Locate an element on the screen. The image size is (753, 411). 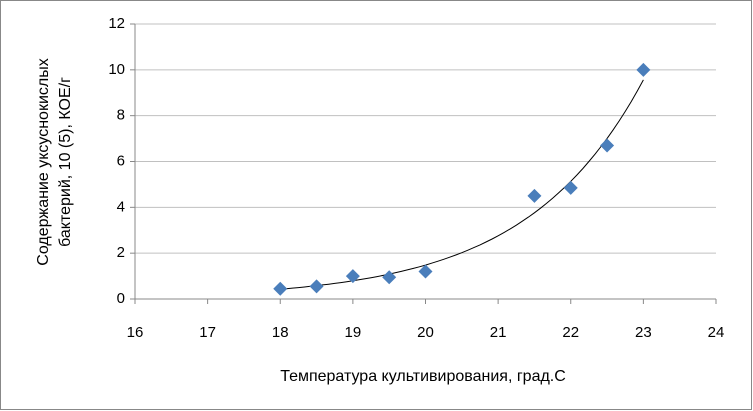
x-tick-label: 23 is located at coordinates (643, 332).